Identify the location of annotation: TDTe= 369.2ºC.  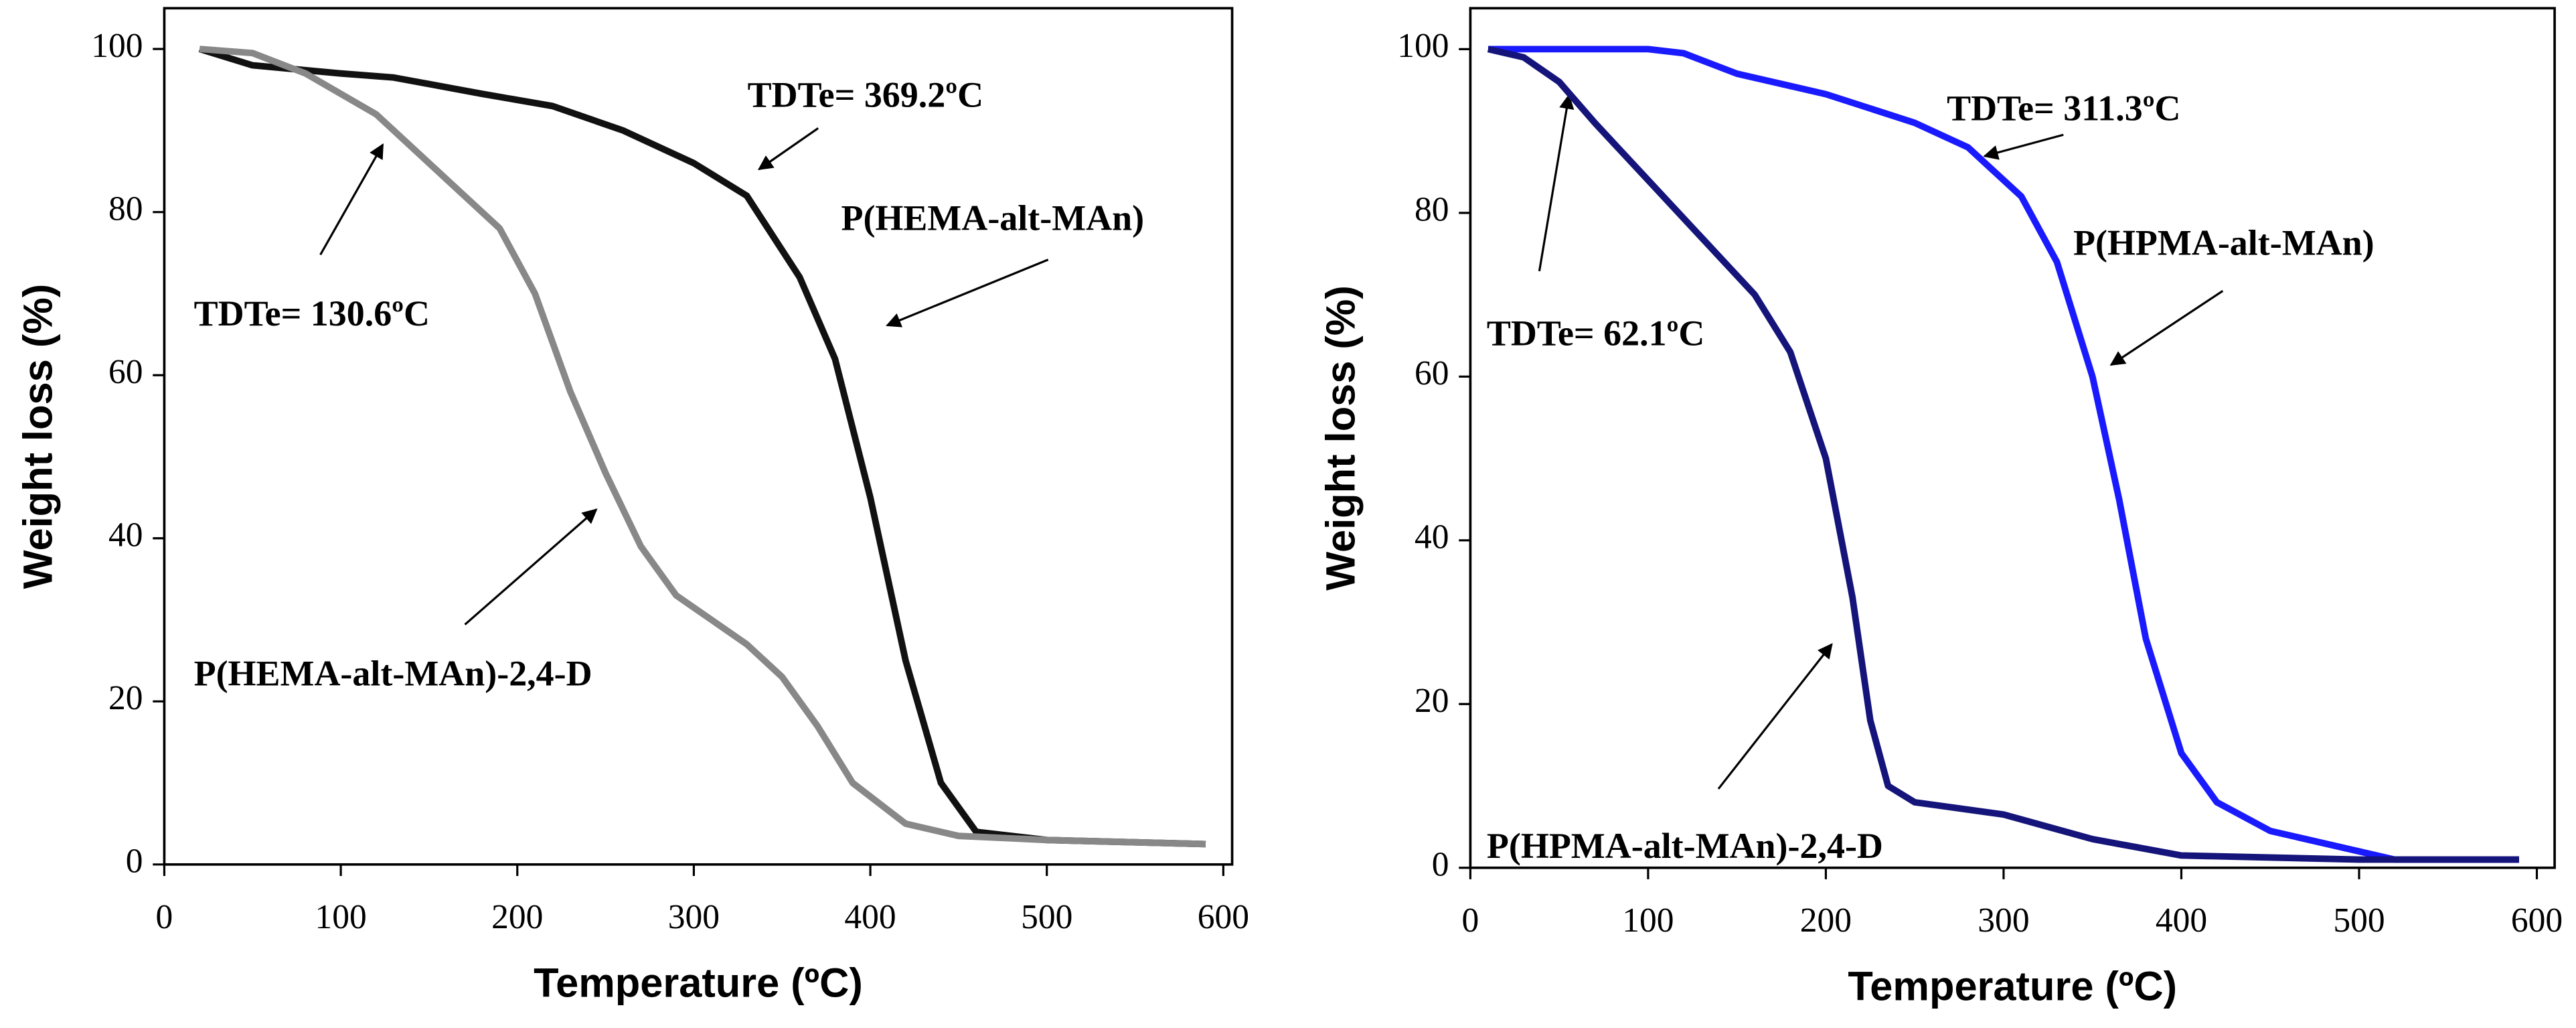
(866, 95).